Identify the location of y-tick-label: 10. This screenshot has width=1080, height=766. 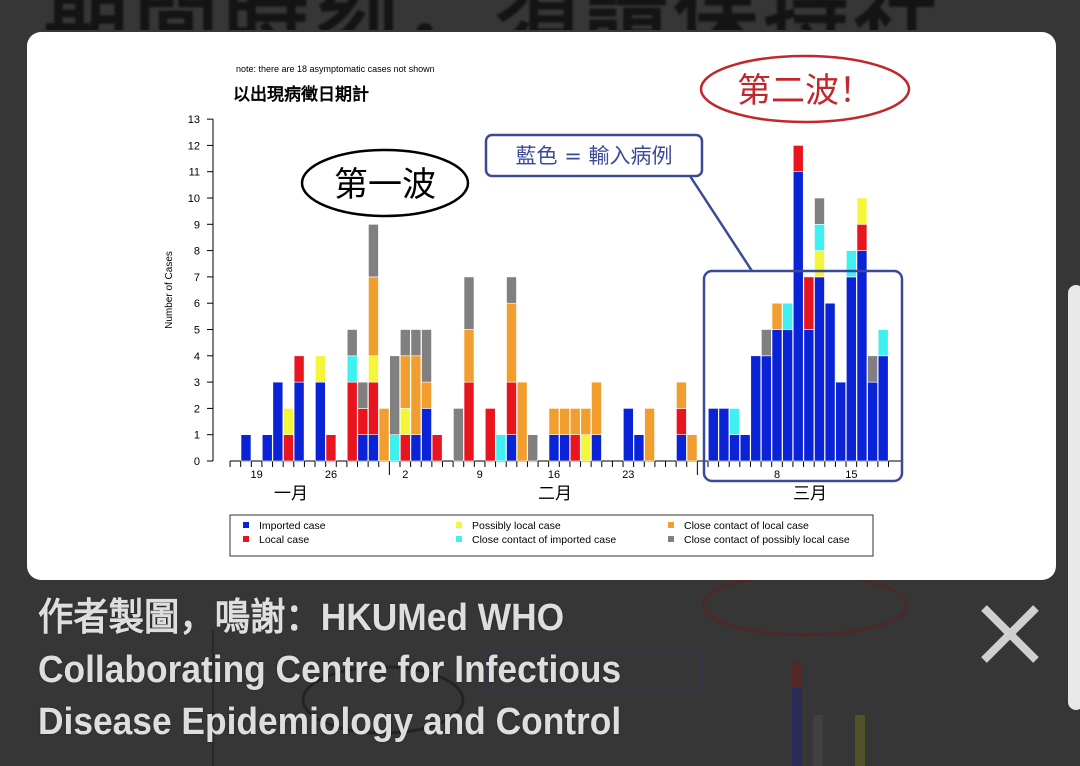
(194, 199).